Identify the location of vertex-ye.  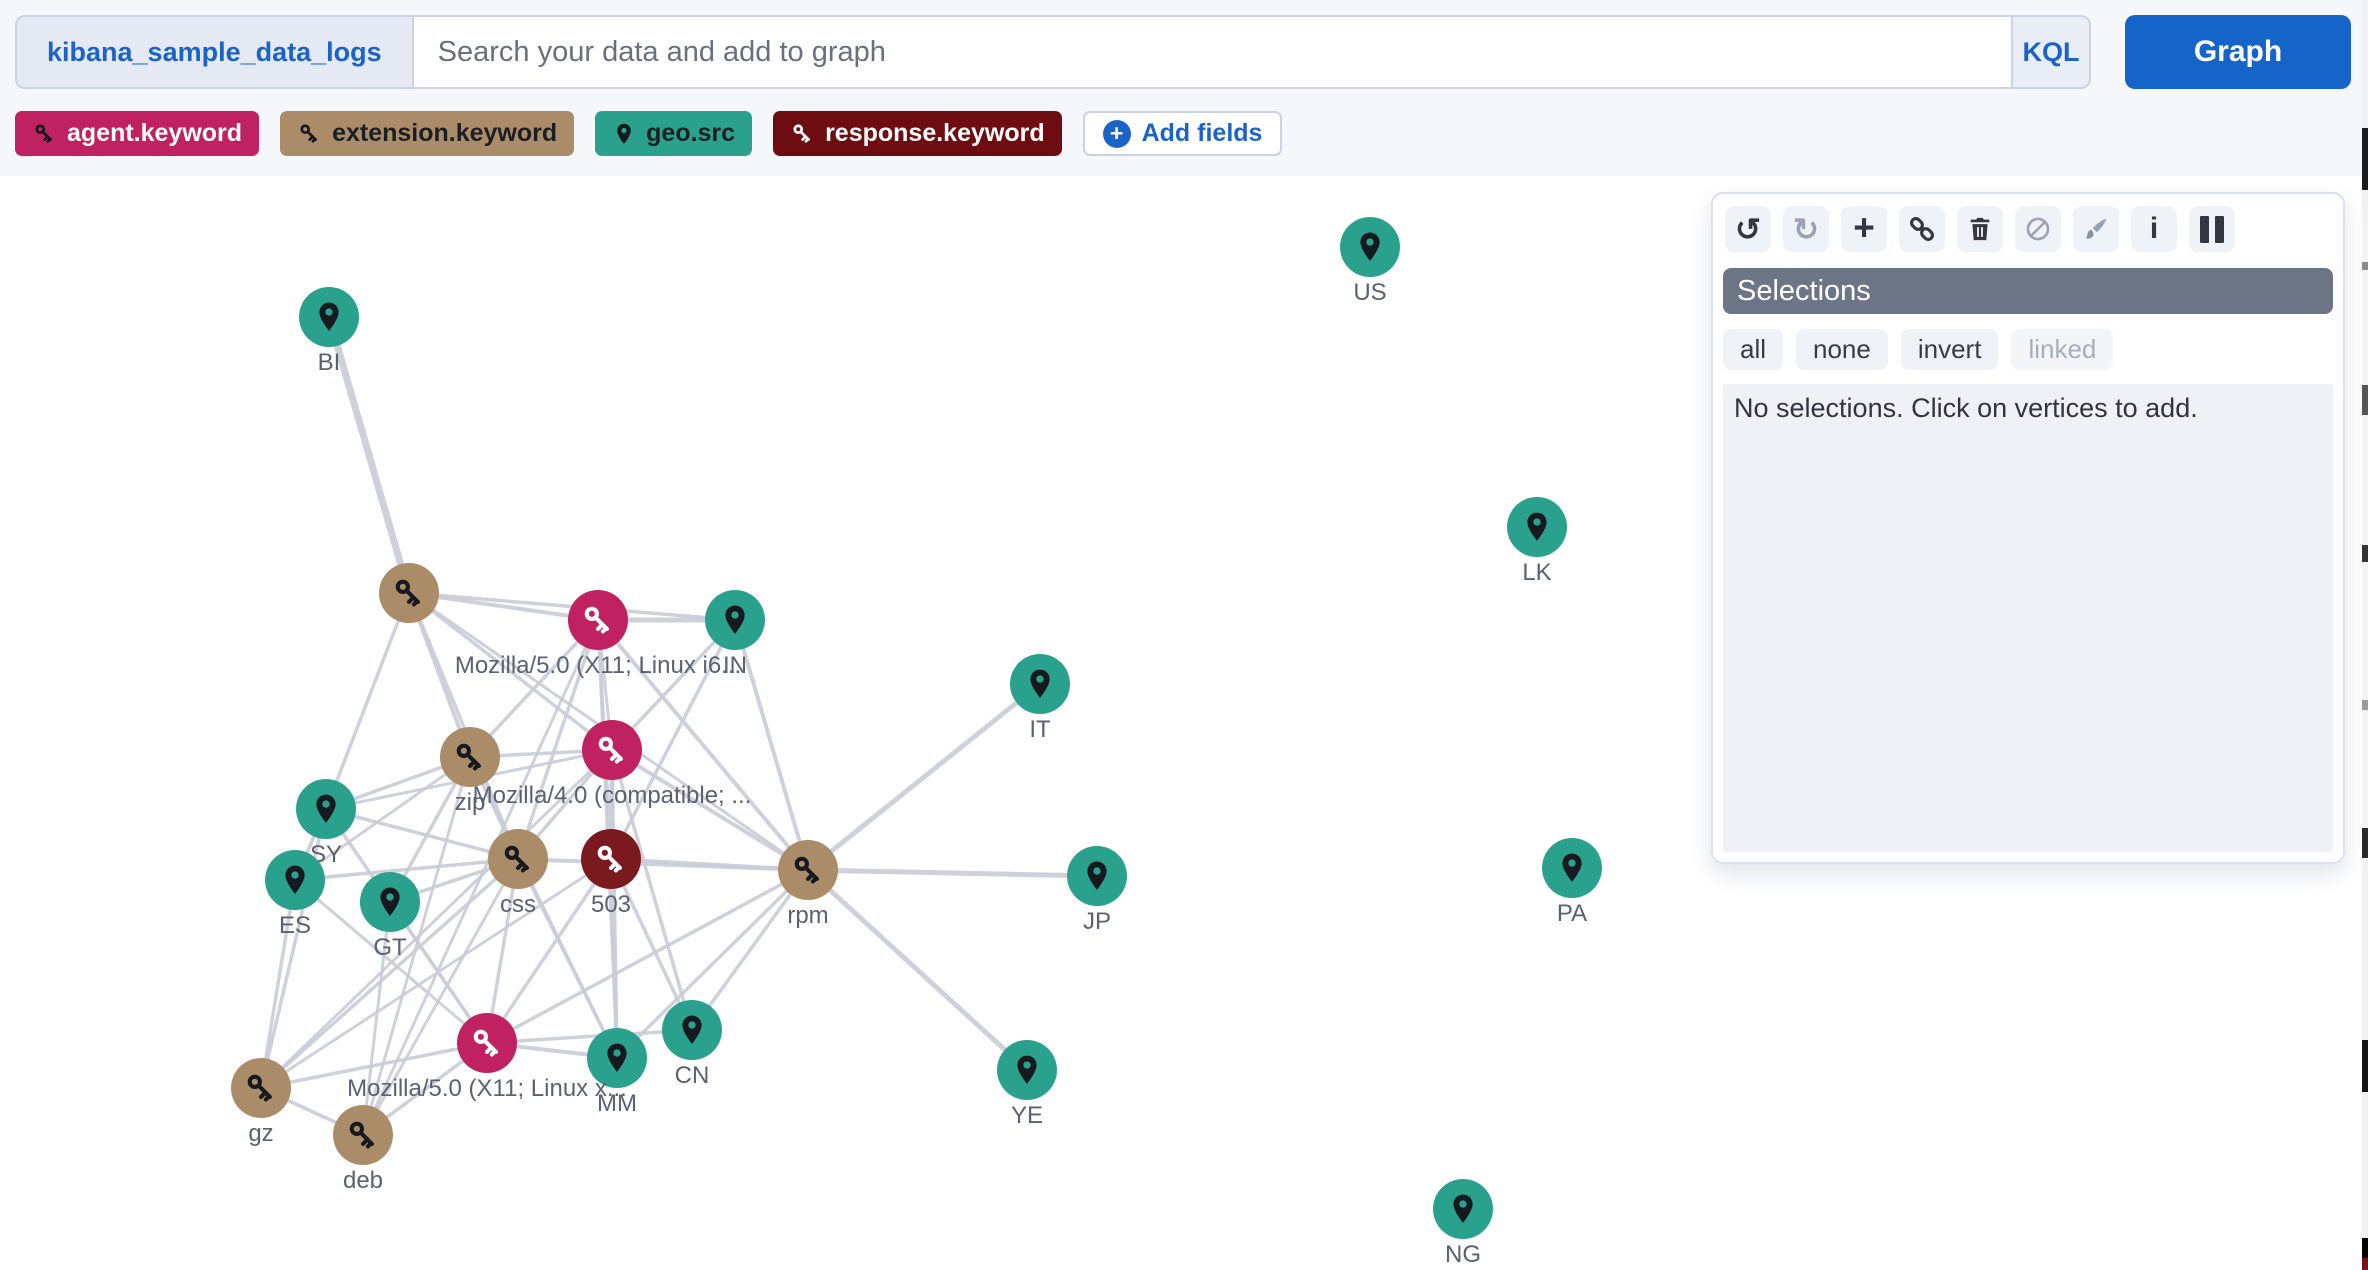
(1027, 1070).